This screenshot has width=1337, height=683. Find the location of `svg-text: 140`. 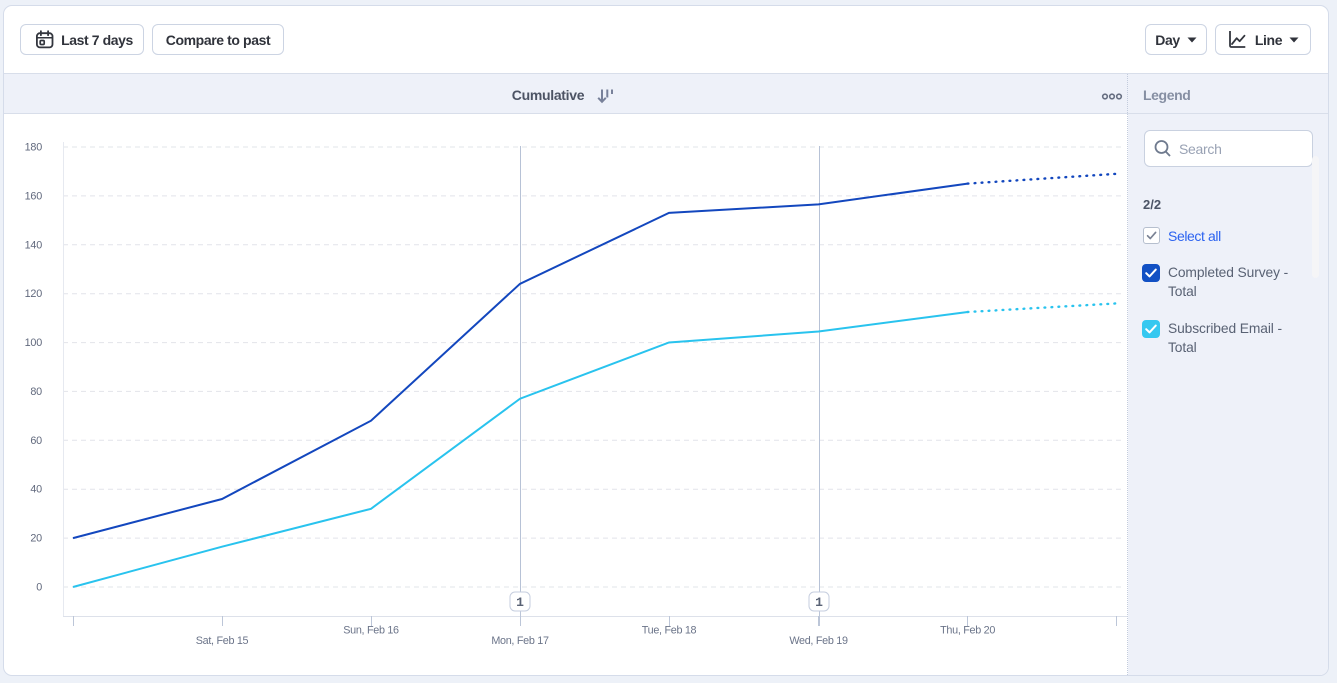

svg-text: 140 is located at coordinates (34, 245).